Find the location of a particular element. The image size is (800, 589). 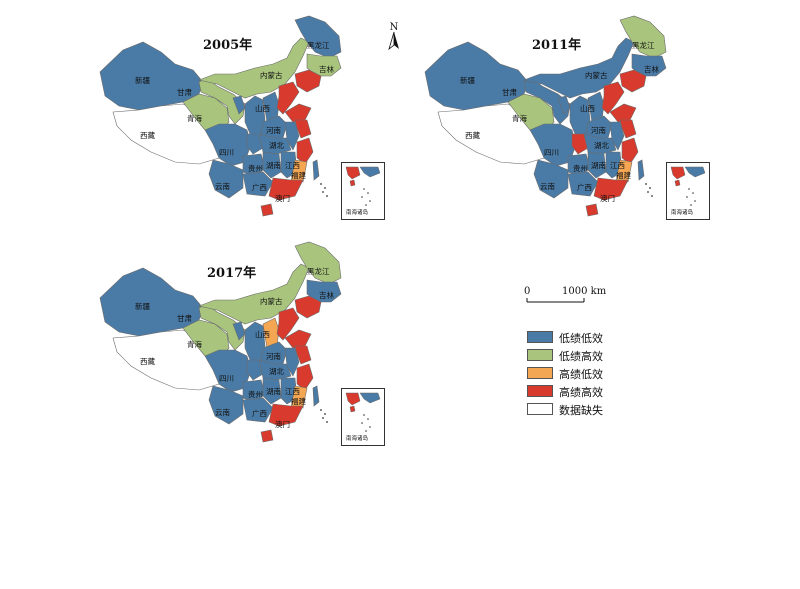

china-map-2011 is located at coordinates (545, 116).